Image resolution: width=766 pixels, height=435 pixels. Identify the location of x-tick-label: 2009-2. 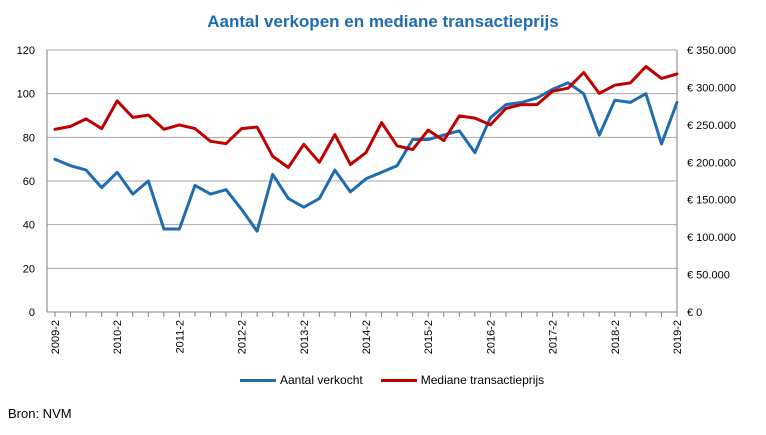
(56, 337).